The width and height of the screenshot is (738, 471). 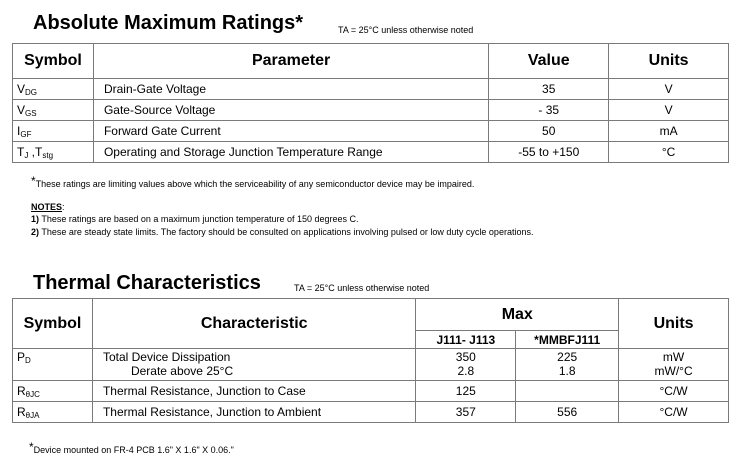 I want to click on table-header-row: Symbol Characteristic Max Units, so click(x=370, y=323).